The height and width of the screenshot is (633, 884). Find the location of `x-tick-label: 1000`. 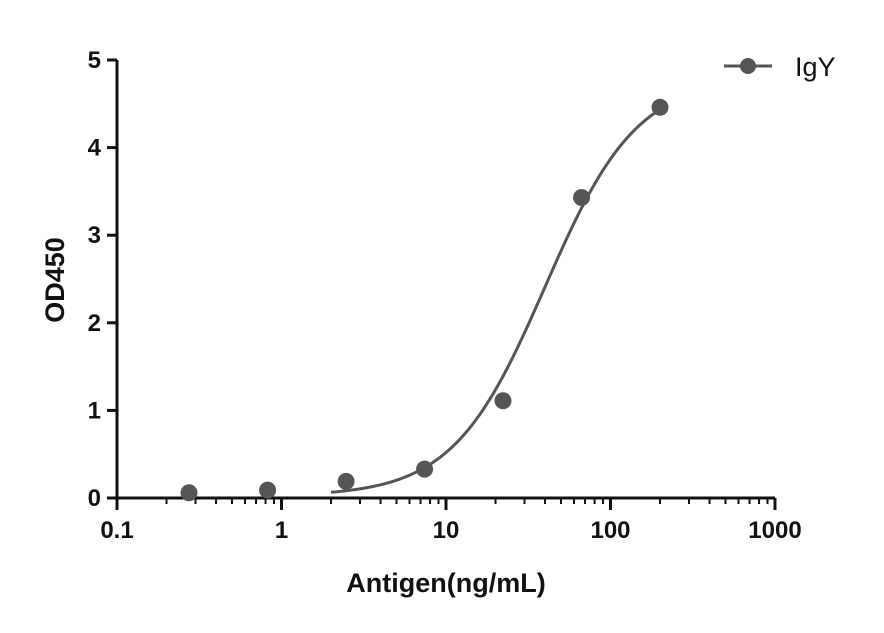

x-tick-label: 1000 is located at coordinates (774, 530).